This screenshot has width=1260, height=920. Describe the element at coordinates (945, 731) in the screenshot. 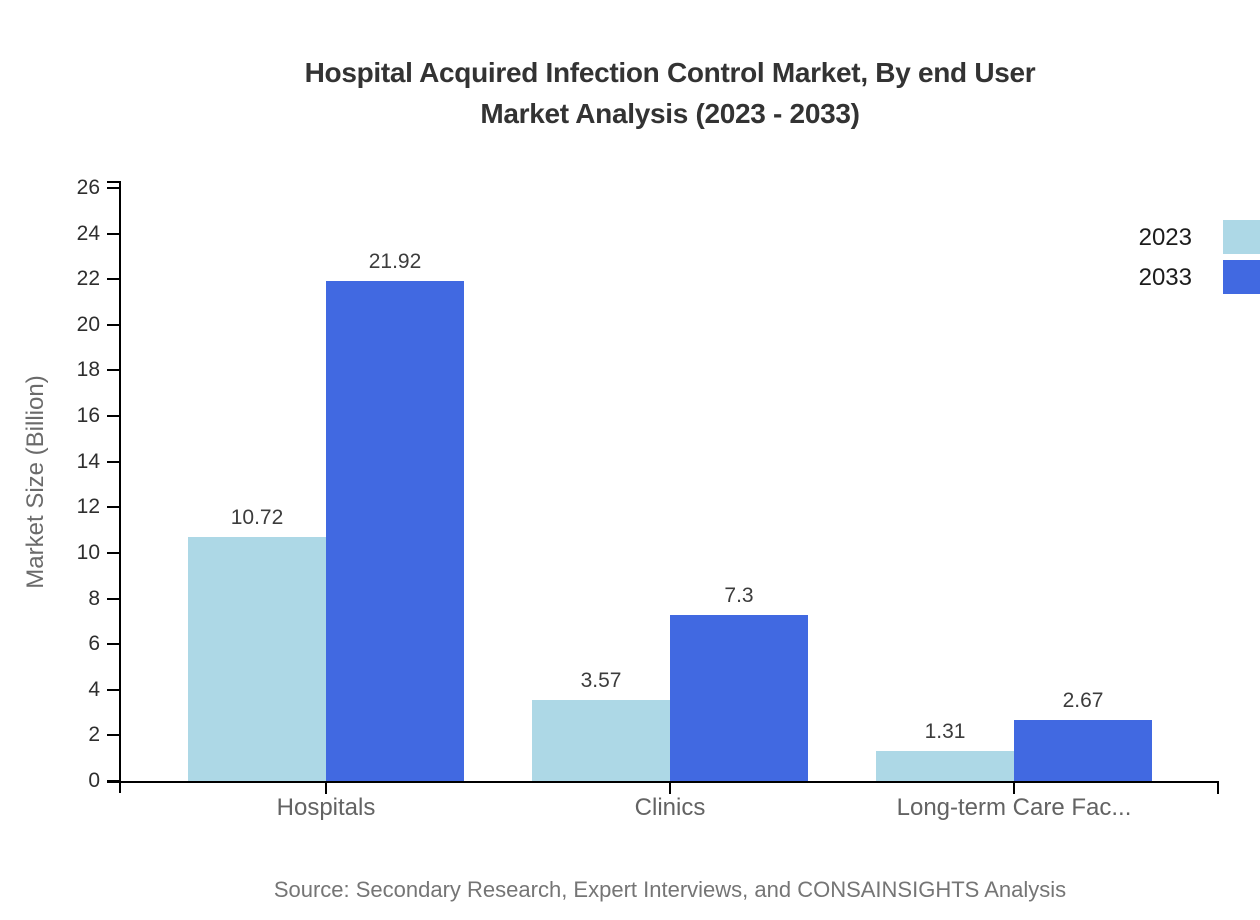

I see `bar-value-label: 1.31` at that location.